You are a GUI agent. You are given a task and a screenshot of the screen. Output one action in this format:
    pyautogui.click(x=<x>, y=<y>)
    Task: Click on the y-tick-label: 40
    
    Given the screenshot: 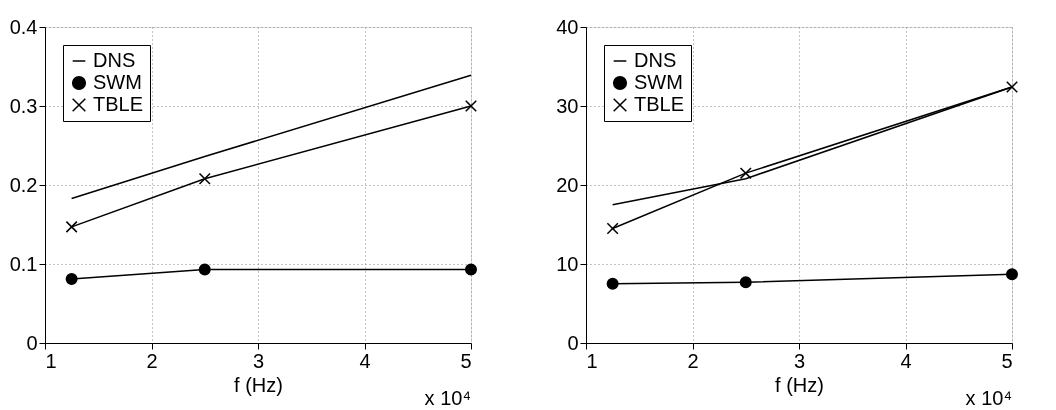 What is the action you would take?
    pyautogui.click(x=567, y=26)
    